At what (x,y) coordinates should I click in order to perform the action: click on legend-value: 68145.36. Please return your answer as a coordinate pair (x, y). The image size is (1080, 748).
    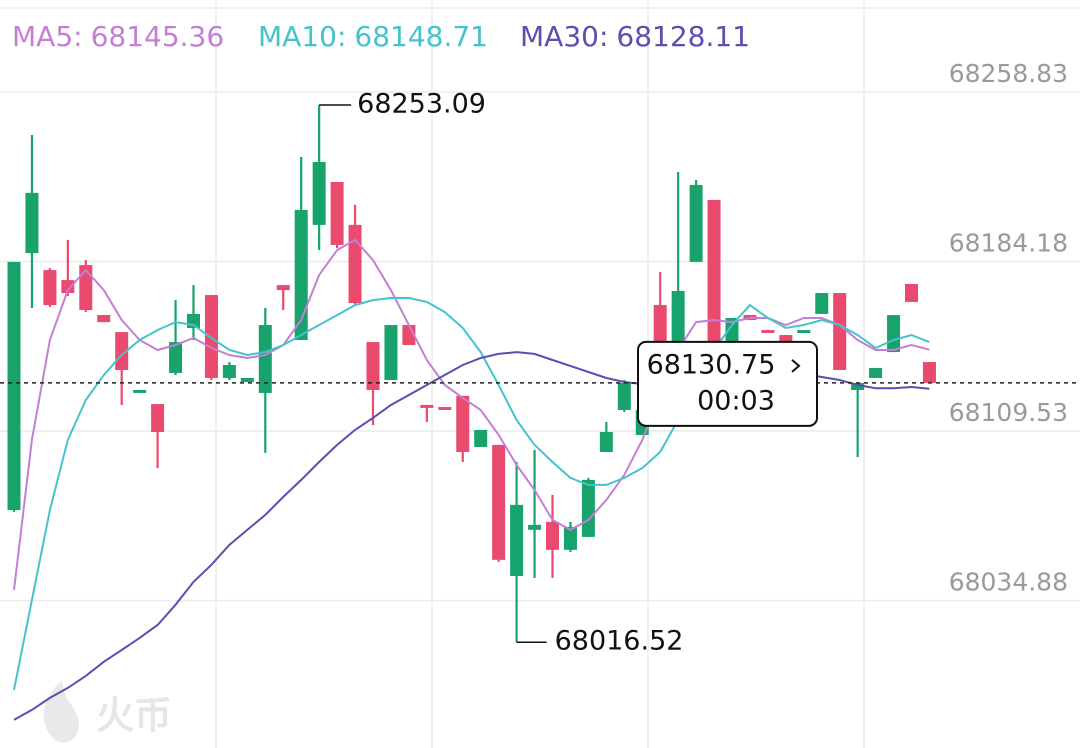
    Looking at the image, I should click on (158, 36).